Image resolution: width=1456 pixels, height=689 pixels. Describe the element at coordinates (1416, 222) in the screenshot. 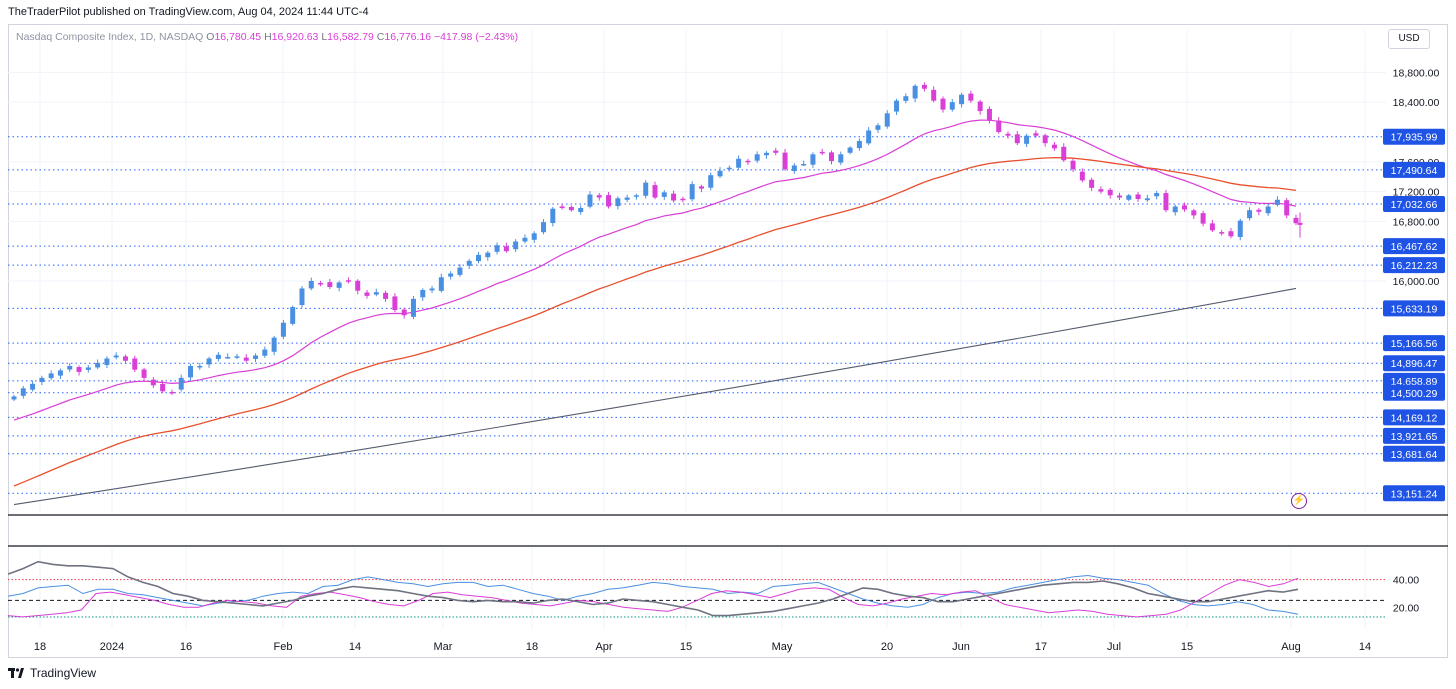

I see `price-tick-label: 16,800.00` at that location.